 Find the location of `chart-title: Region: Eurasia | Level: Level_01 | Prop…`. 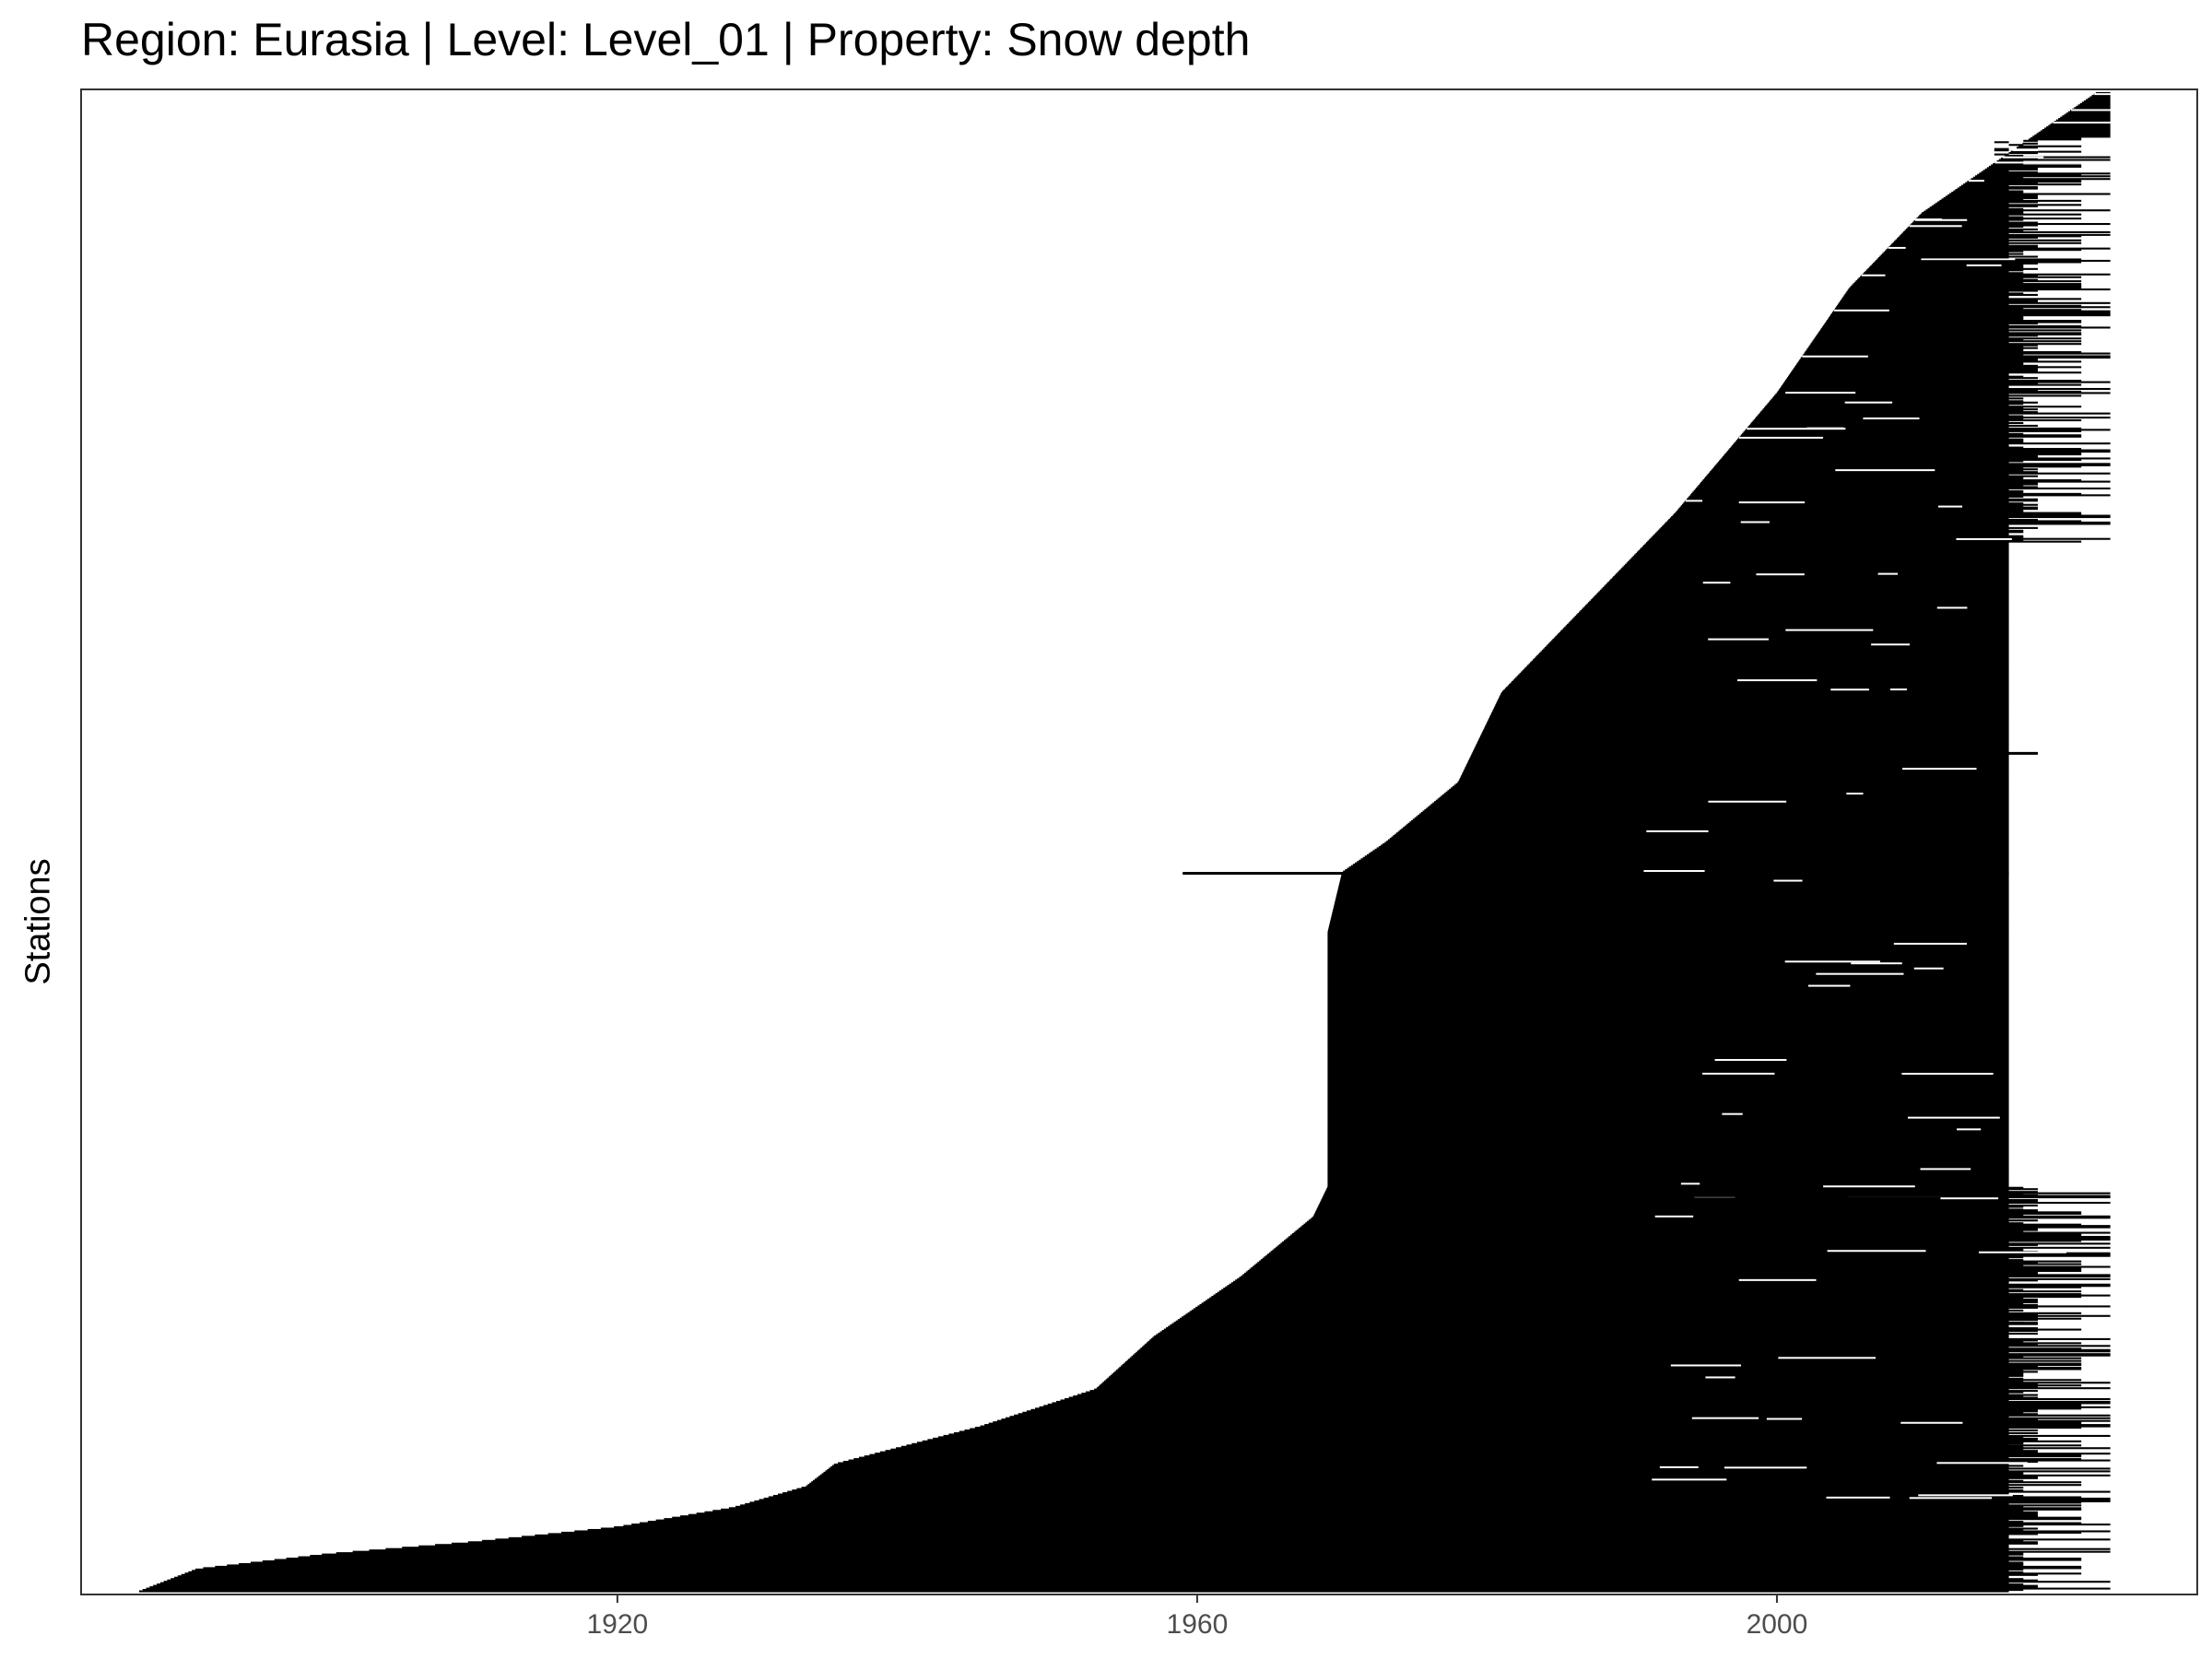

chart-title: Region: Eurasia | Level: Level_01 | Prop… is located at coordinates (666, 39).